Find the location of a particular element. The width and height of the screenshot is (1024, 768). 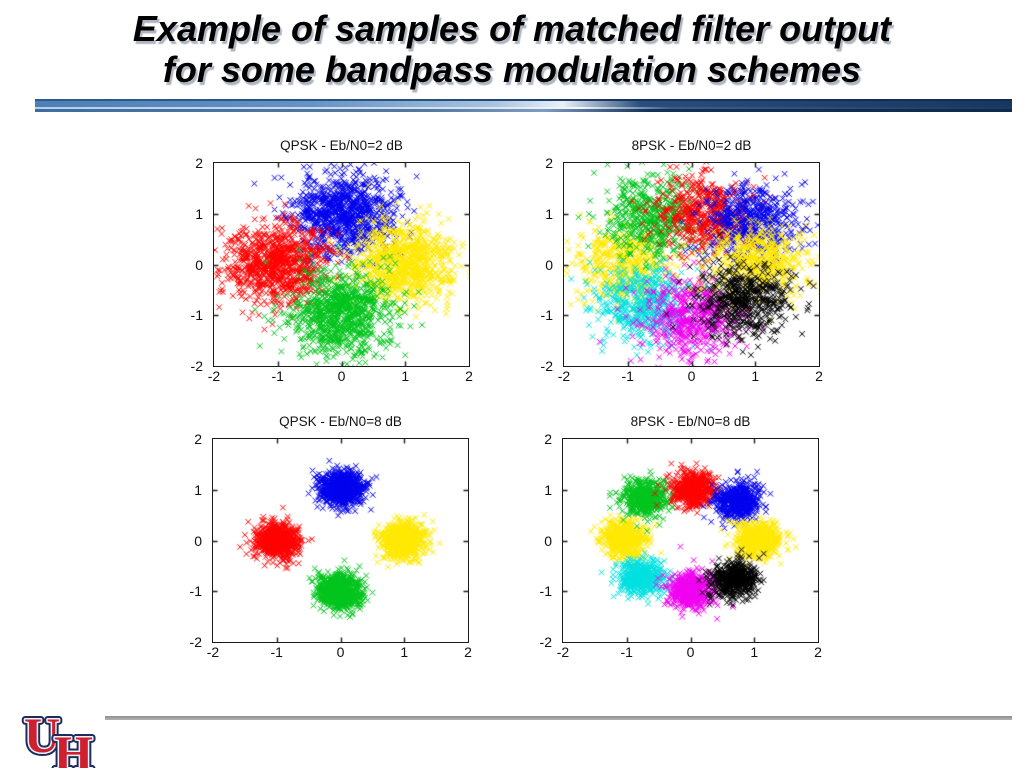

divider-stripe-main is located at coordinates (523, 104).